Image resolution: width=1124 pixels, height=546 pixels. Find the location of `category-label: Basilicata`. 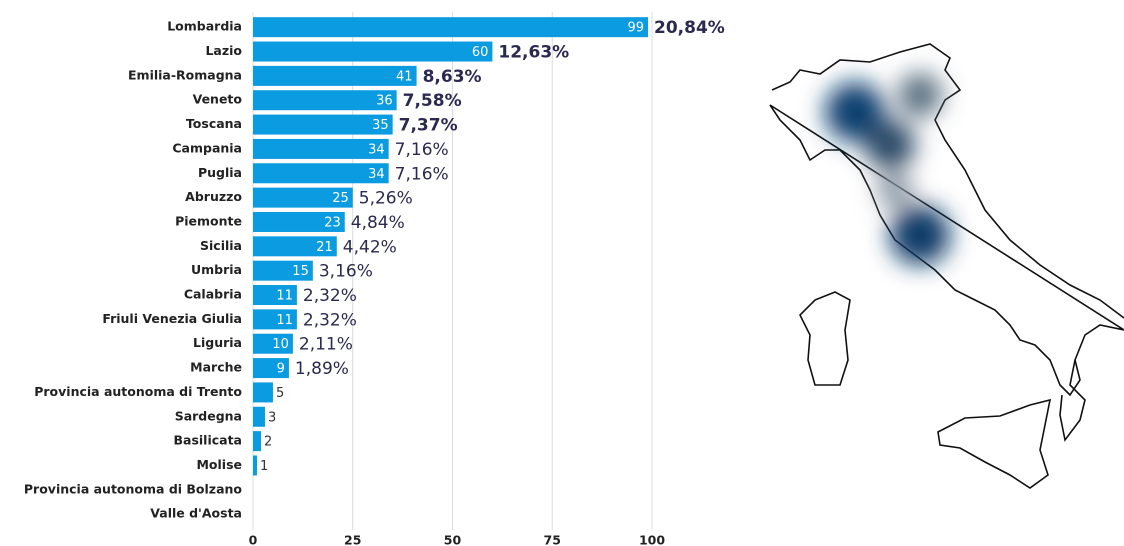

category-label: Basilicata is located at coordinates (207, 440).